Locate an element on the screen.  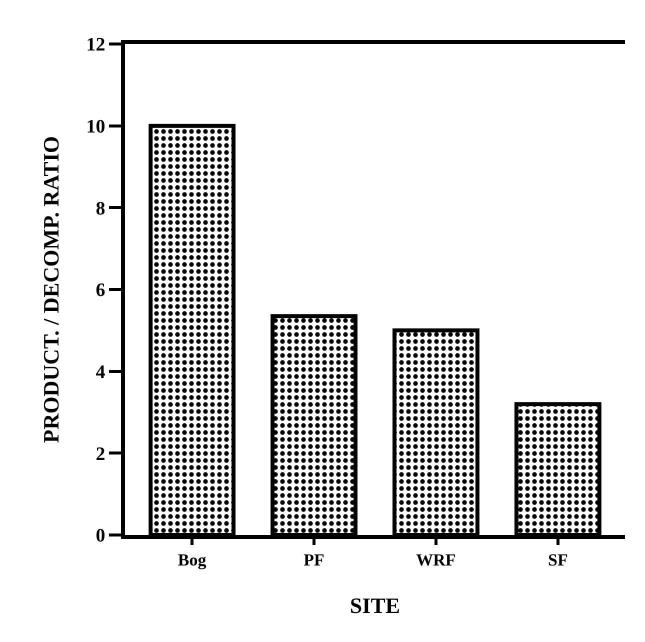
y-tick-label: 4 is located at coordinates (101, 372).